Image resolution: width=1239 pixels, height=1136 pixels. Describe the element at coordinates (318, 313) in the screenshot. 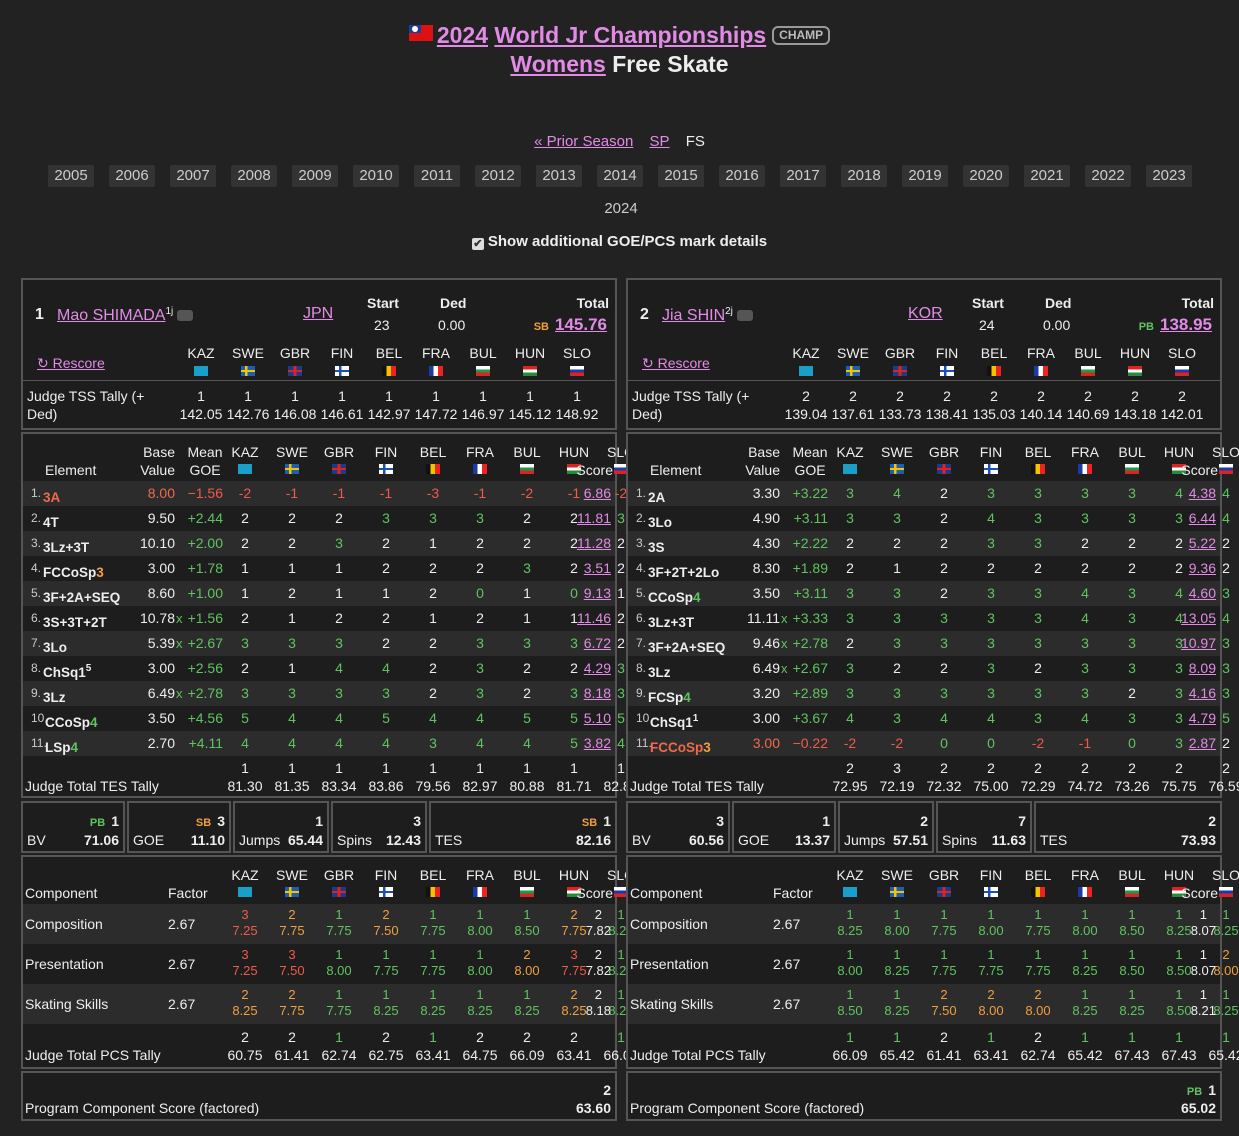

I see `skater-nation-link: JPN` at that location.